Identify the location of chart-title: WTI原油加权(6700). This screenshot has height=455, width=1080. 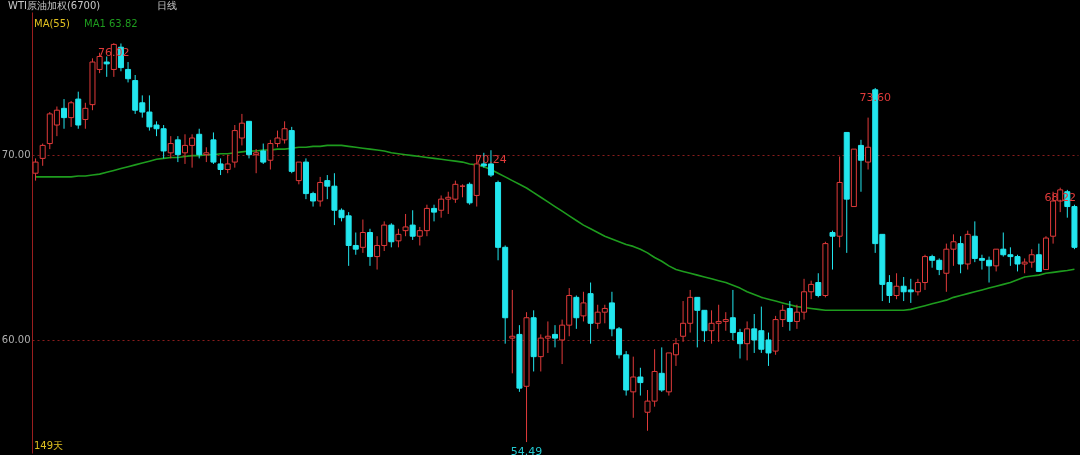
(54, 5).